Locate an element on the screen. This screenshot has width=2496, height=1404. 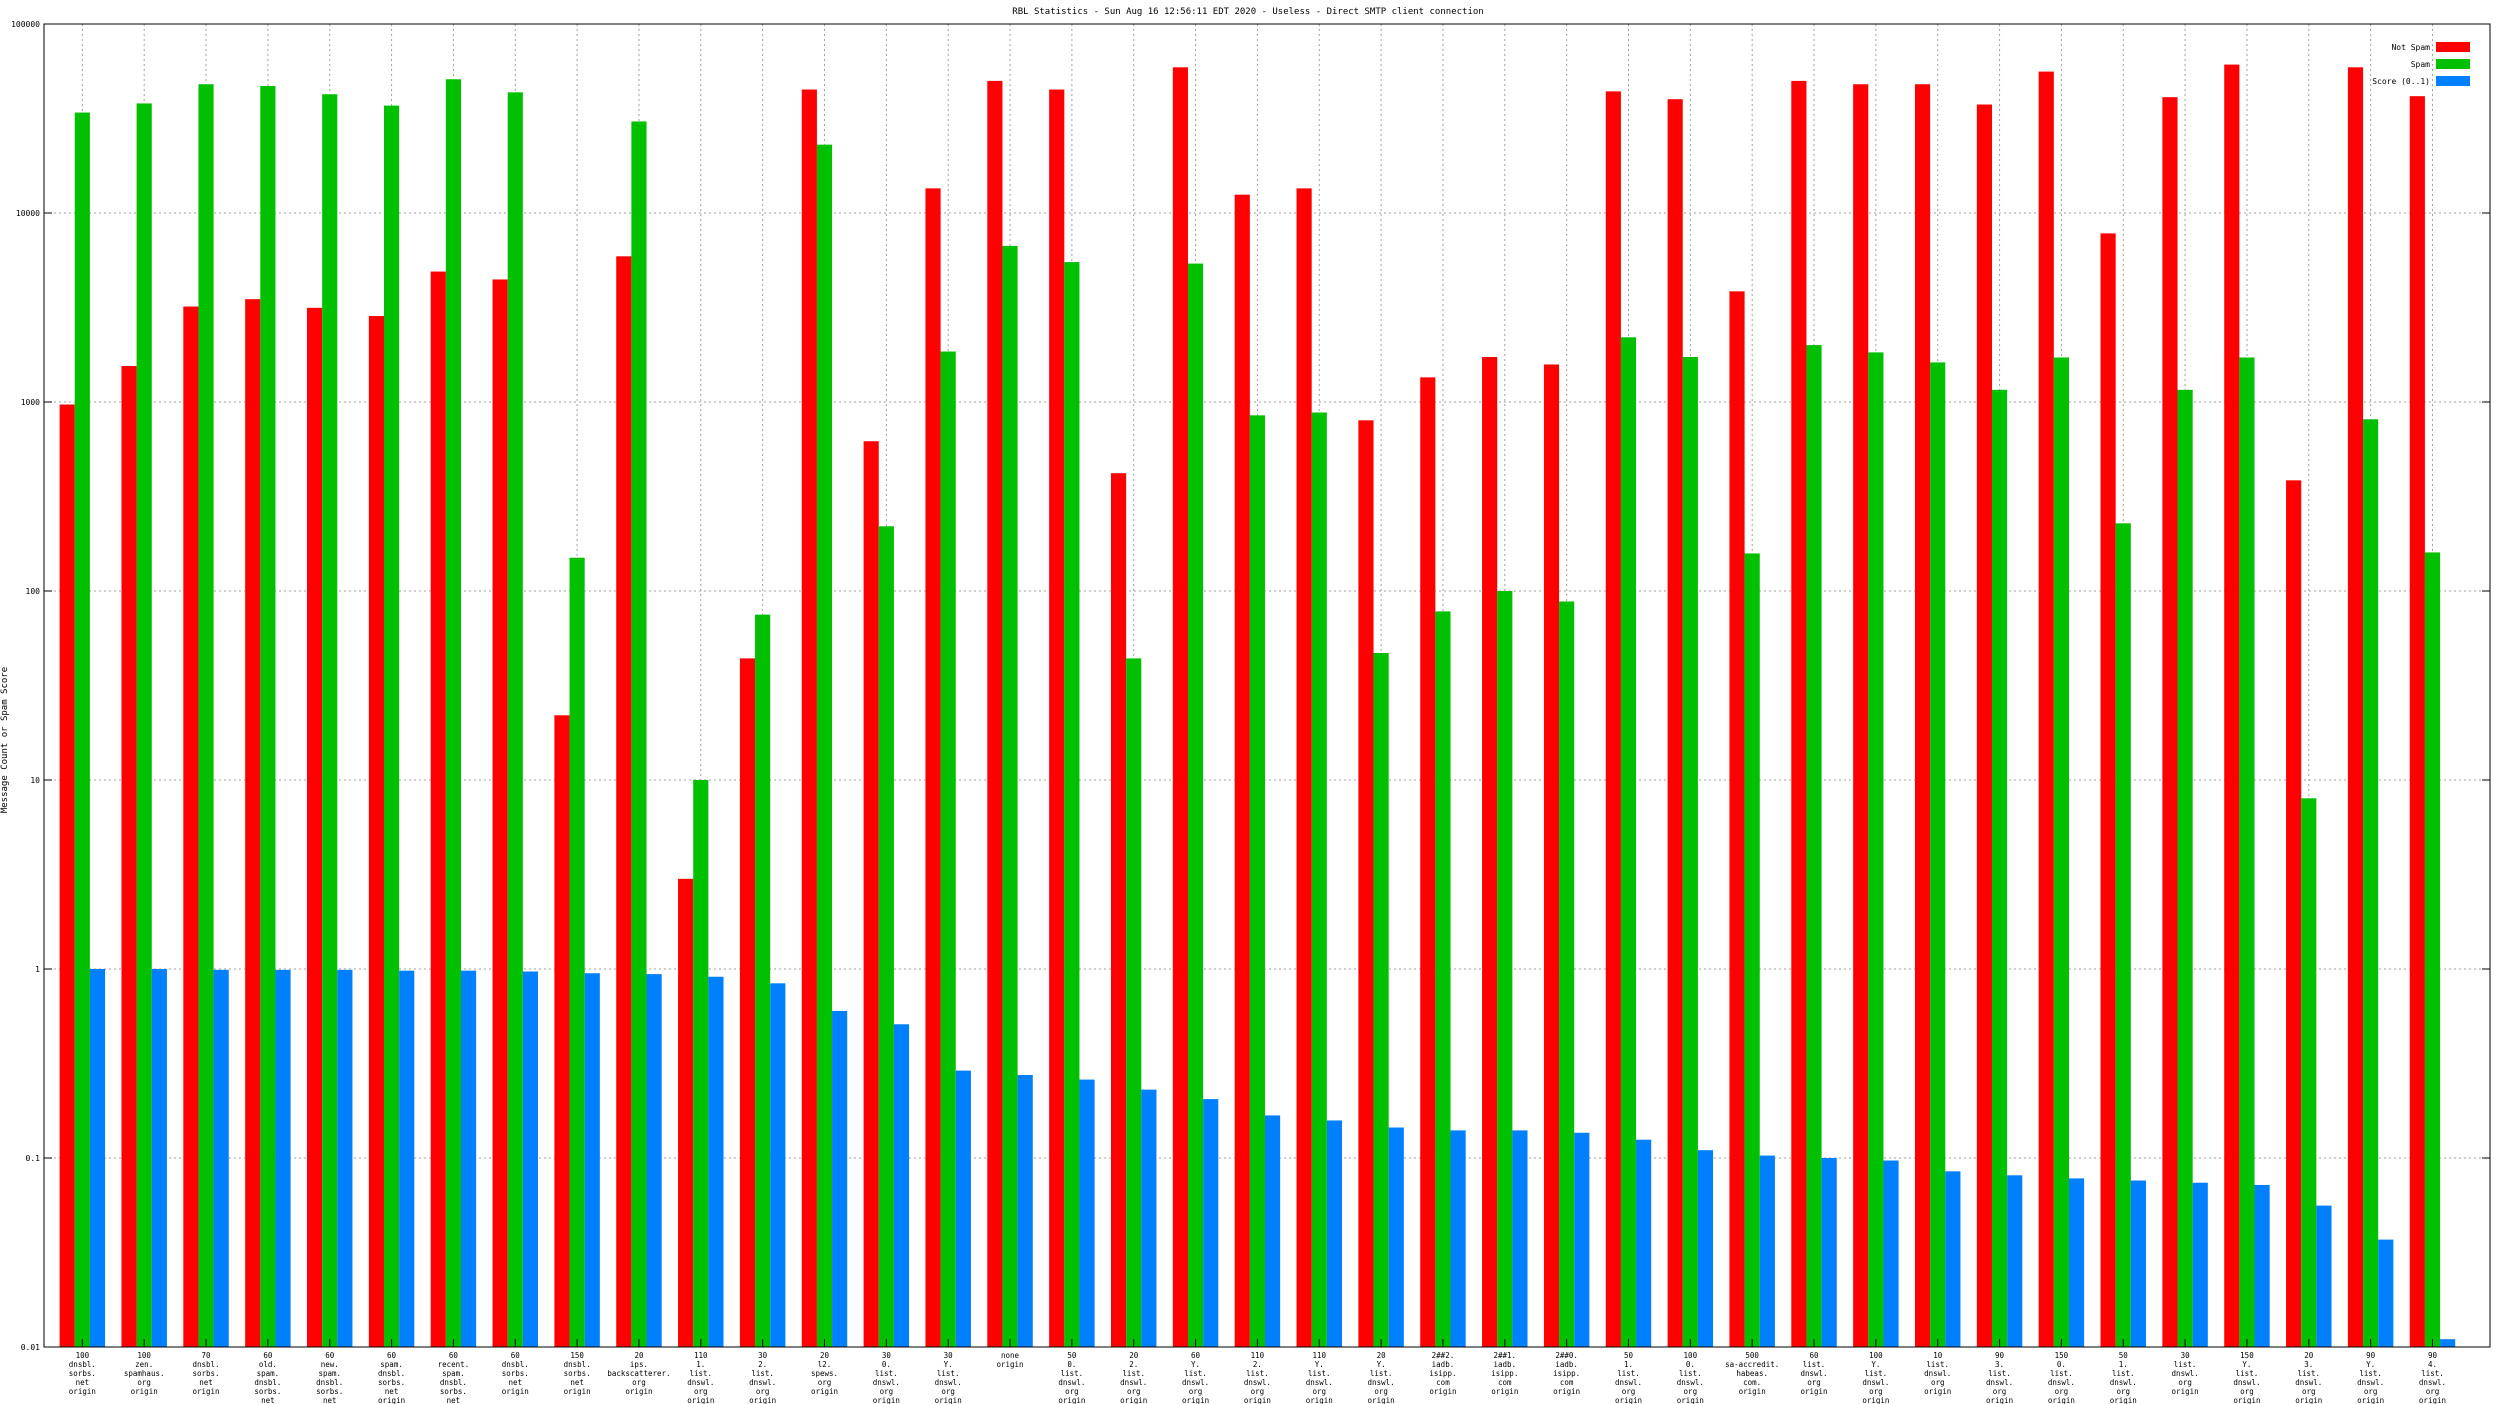
x-tick-label-line: 50 is located at coordinates (1072, 1355).